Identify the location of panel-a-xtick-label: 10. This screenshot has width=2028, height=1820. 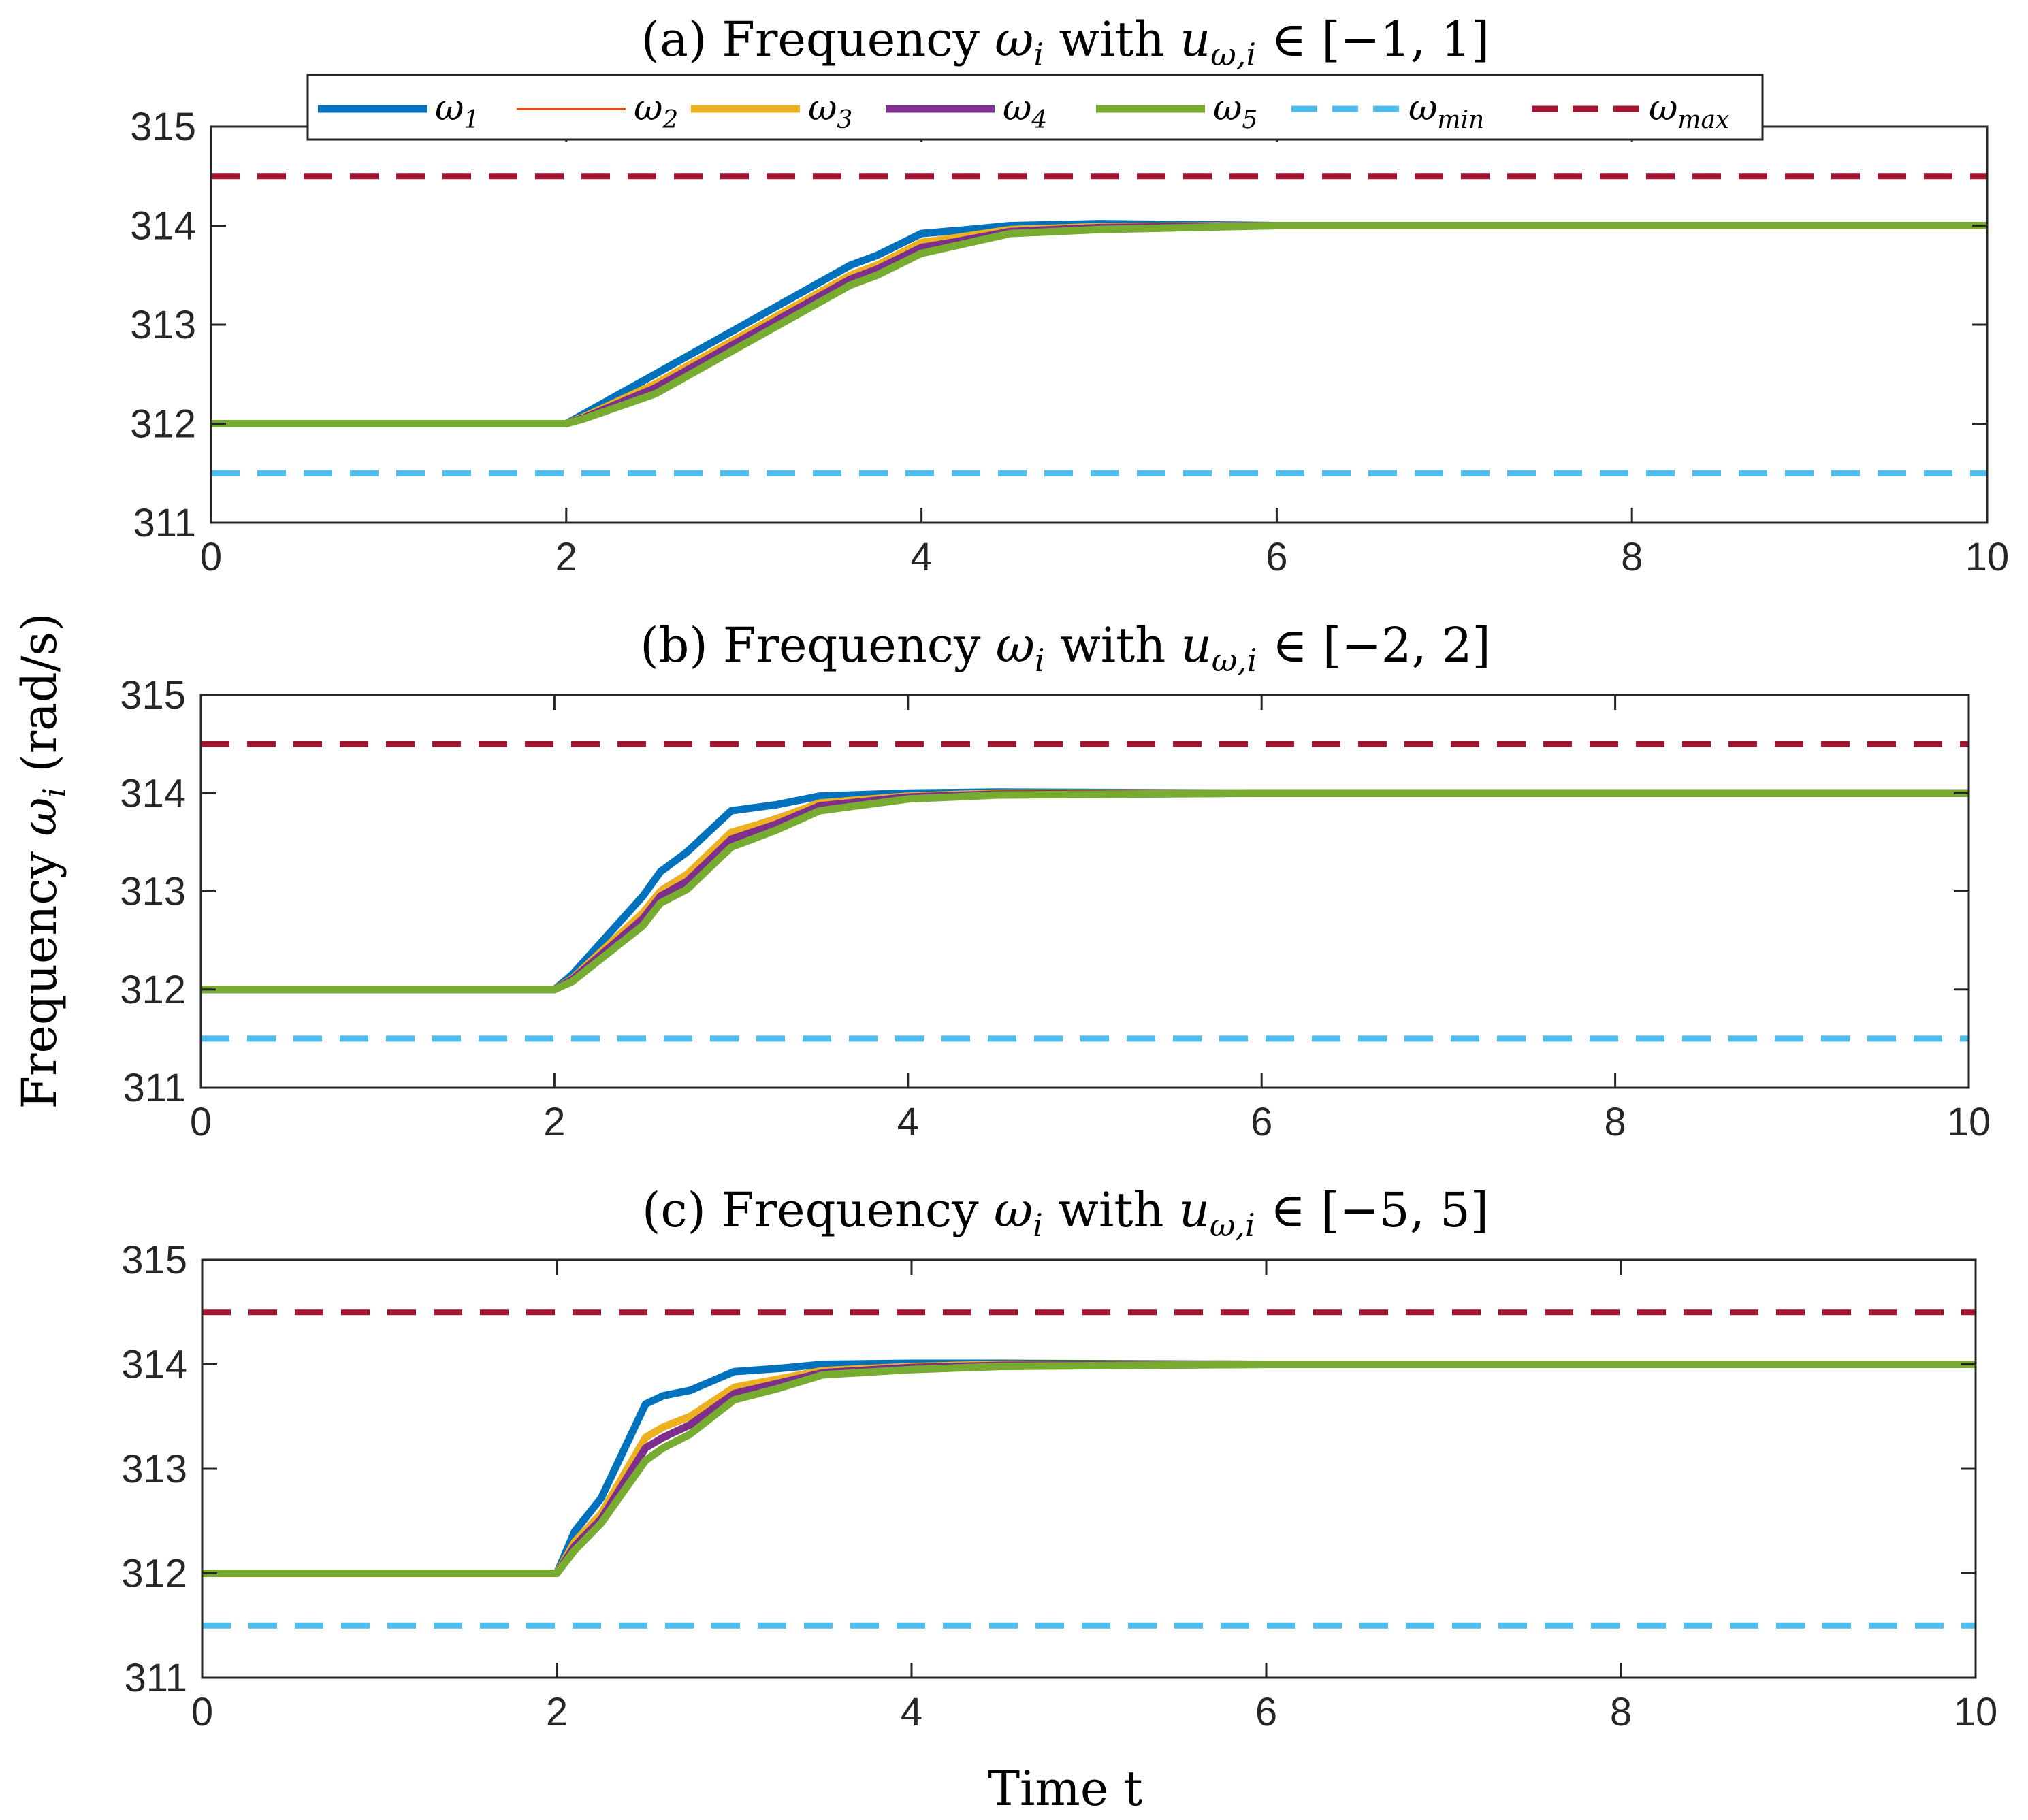
(1988, 557).